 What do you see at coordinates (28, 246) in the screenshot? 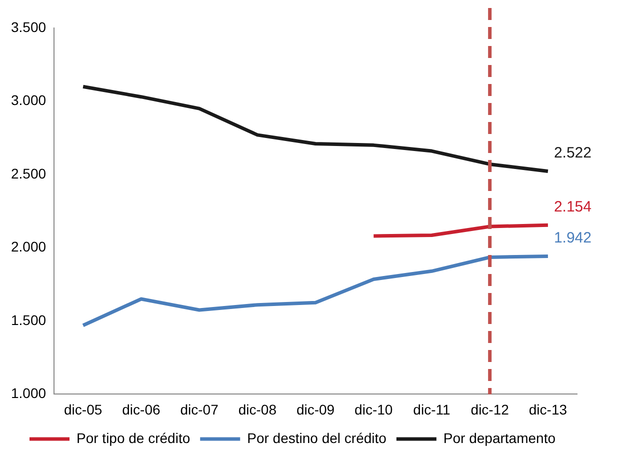
I see `y-tick-label: 2.000` at bounding box center [28, 246].